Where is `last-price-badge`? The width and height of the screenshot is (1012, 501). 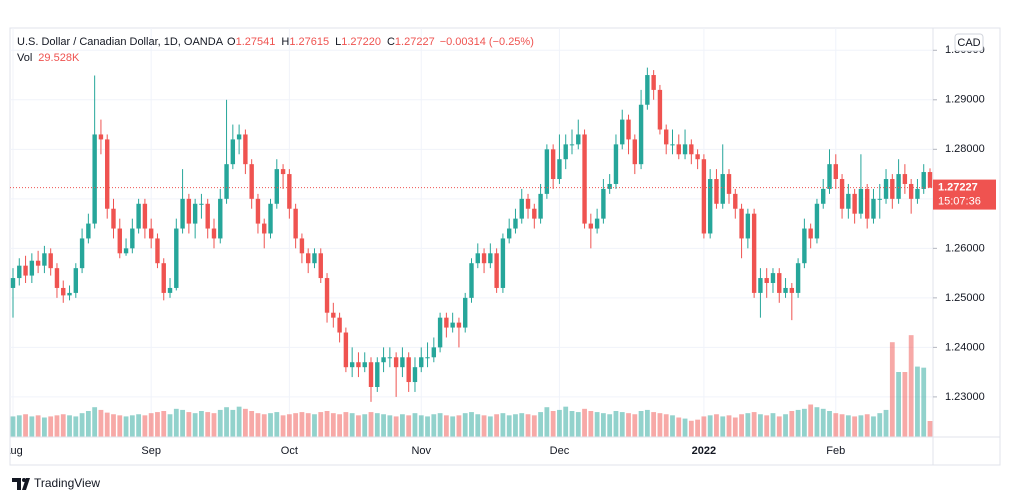 last-price-badge is located at coordinates (964, 194).